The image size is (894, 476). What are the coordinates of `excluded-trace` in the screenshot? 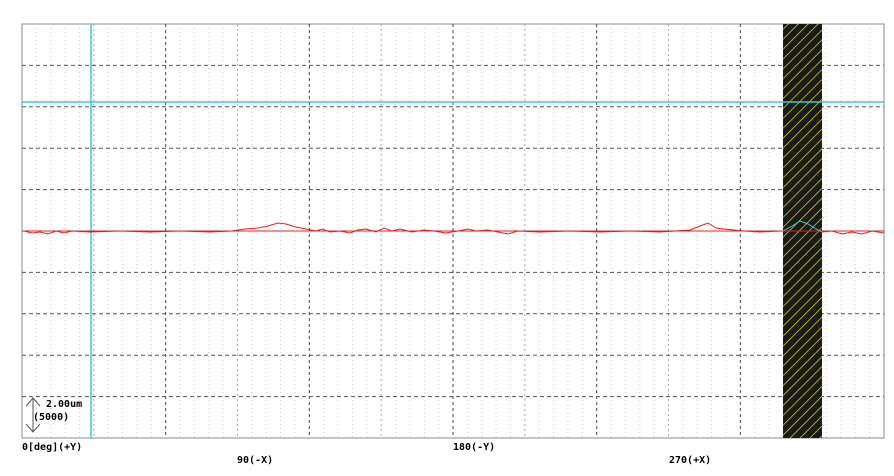 It's located at (802, 226).